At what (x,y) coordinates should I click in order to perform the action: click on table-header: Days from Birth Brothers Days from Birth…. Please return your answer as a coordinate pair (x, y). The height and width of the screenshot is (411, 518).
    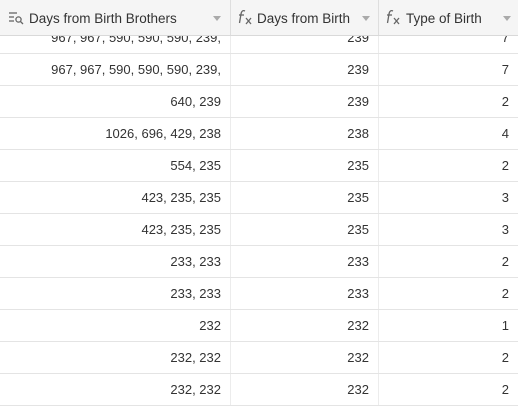
    Looking at the image, I should click on (259, 18).